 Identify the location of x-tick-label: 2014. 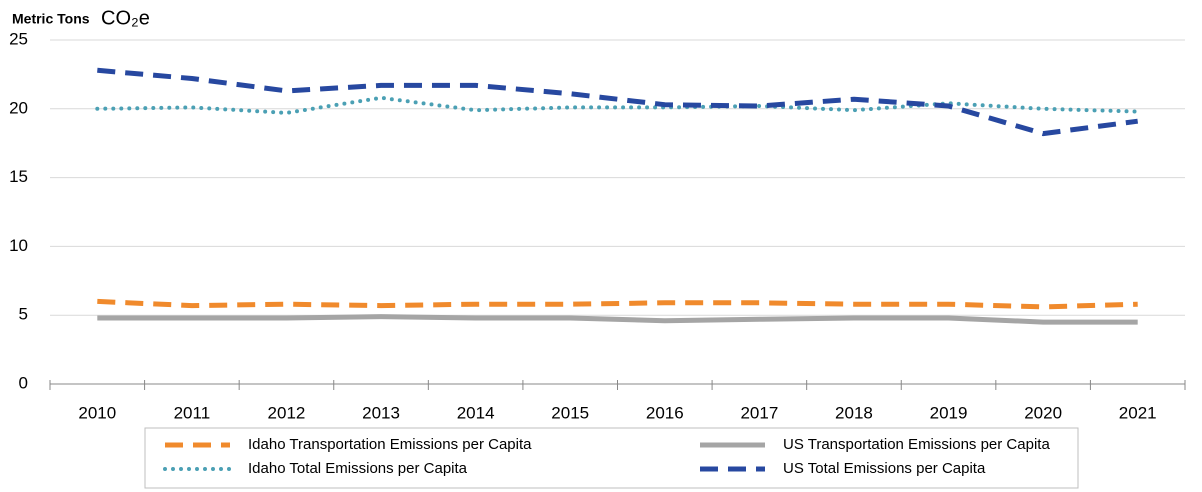
(476, 412).